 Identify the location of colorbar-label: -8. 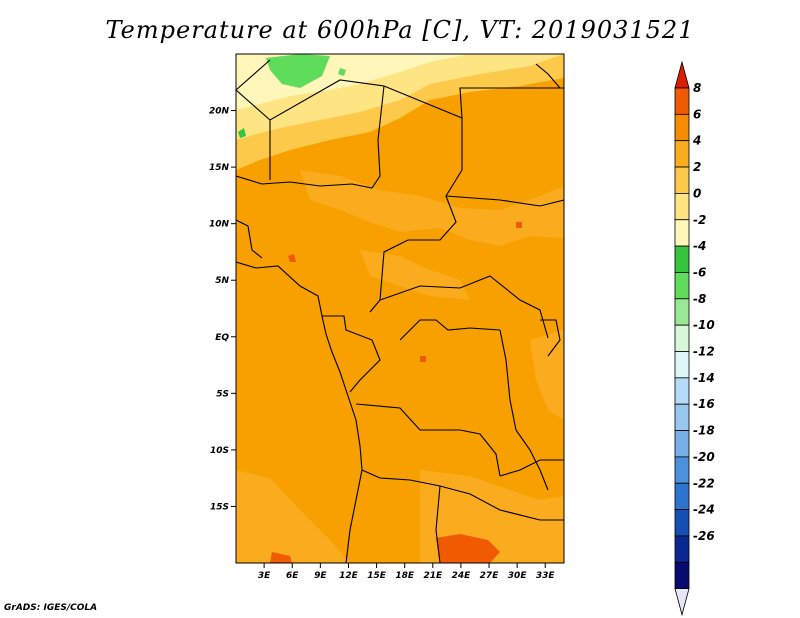
(699, 299).